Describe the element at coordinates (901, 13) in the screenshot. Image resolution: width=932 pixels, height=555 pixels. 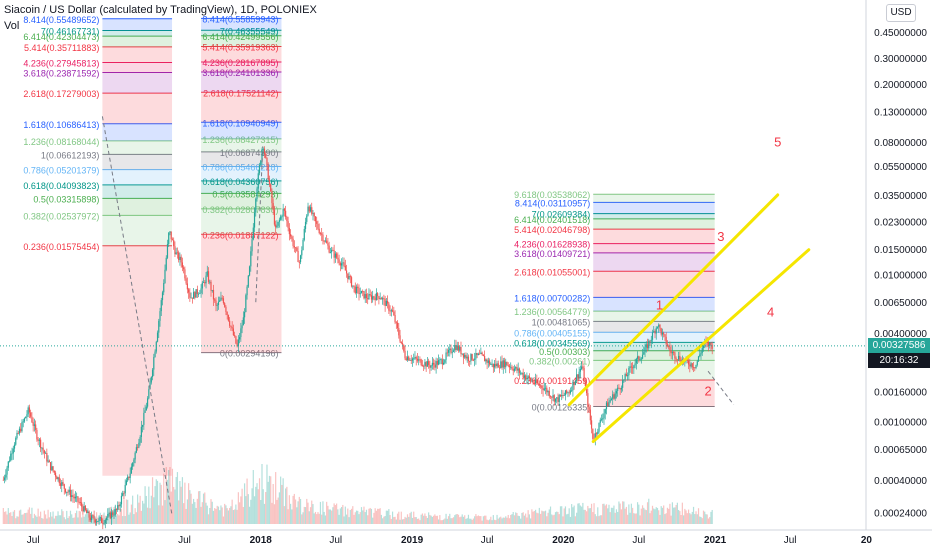
I see `currency-button: USD` at that location.